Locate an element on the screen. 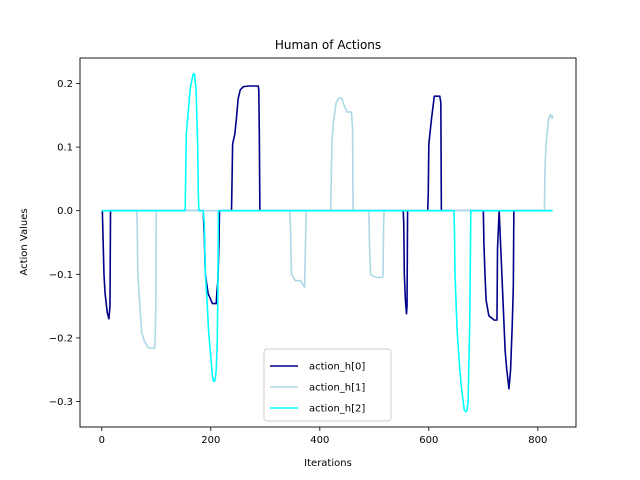 The width and height of the screenshot is (640, 480). x-axis: 0 200 400 600 800 is located at coordinates (323, 436).